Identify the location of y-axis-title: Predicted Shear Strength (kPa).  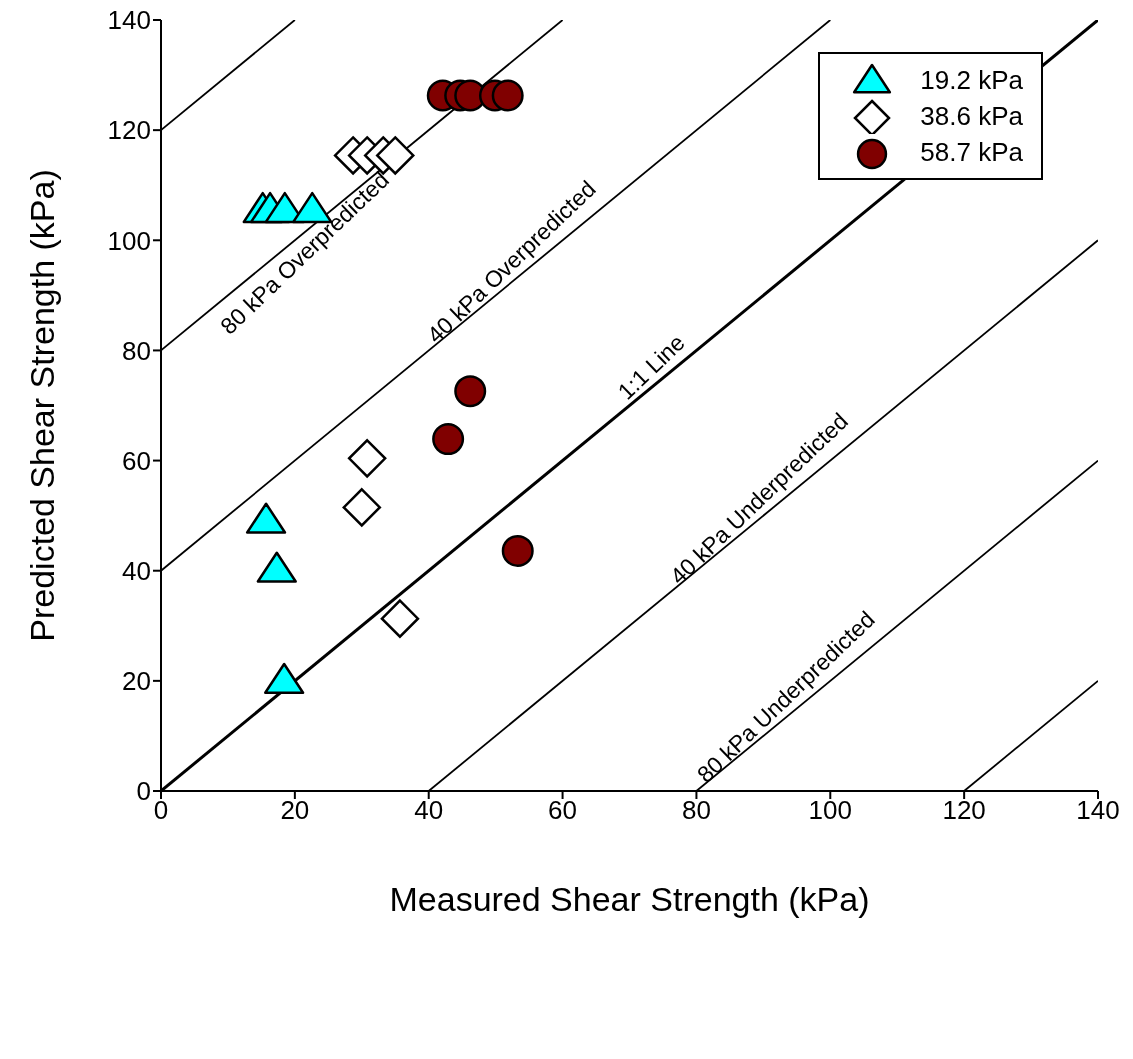
(42, 405).